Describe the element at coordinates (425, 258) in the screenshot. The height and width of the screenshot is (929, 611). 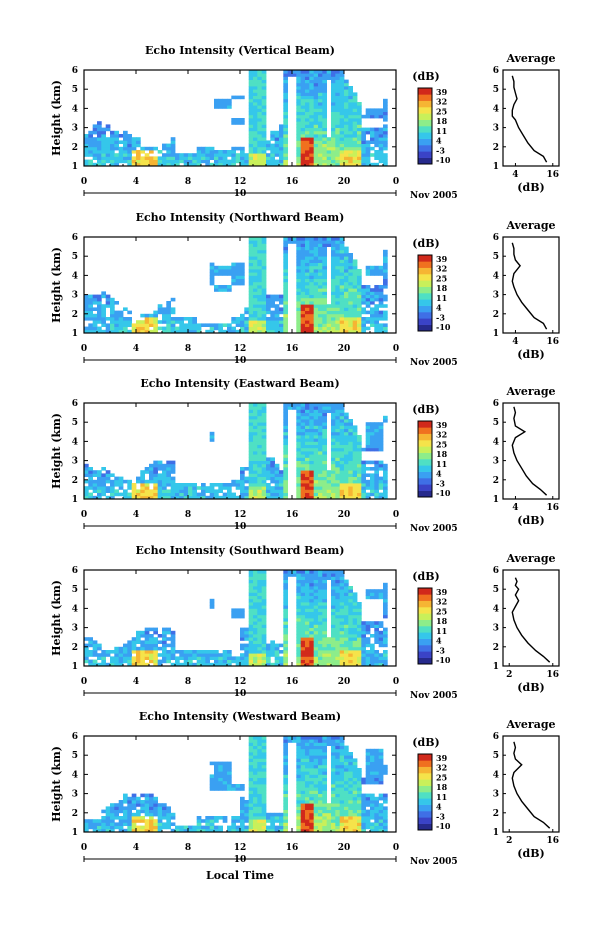
I see `colorbar-segment` at that location.